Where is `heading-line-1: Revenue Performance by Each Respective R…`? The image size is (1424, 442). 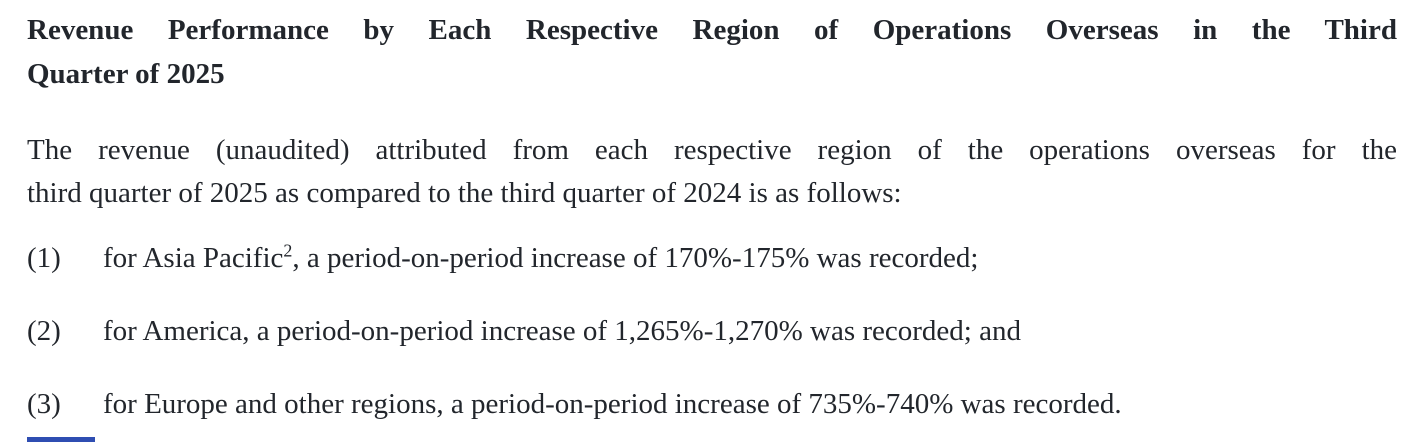
heading-line-1: Revenue Performance by Each Respective R… is located at coordinates (712, 30).